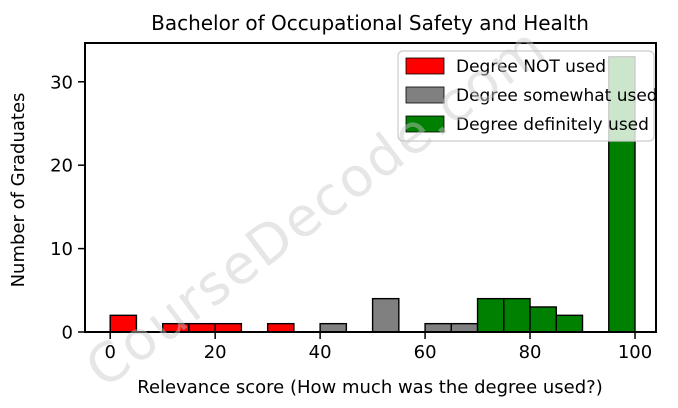  I want to click on x-tick-label: 60, so click(425, 352).